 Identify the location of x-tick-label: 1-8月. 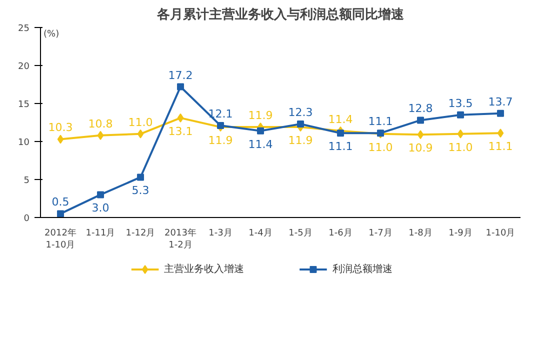
(420, 233).